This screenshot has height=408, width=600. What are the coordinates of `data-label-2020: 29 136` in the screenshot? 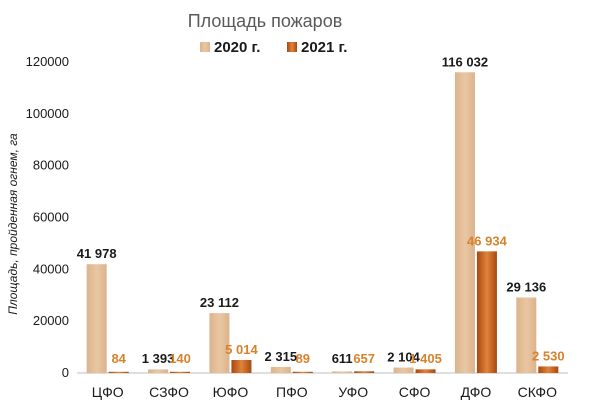 It's located at (526, 286).